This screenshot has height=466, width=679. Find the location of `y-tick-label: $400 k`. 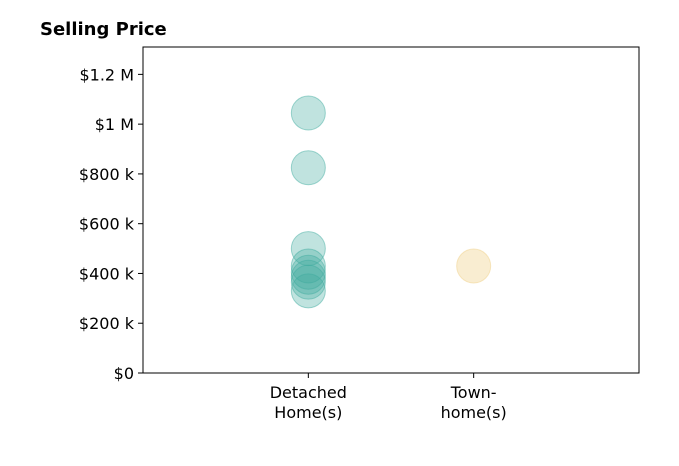

y-tick-label: $400 k is located at coordinates (107, 273).